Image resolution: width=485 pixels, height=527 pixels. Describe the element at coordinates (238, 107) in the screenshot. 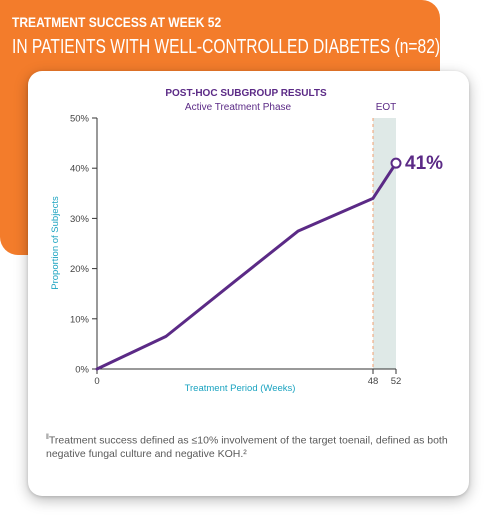

I see `phase-label: Active Treatment Phase` at that location.